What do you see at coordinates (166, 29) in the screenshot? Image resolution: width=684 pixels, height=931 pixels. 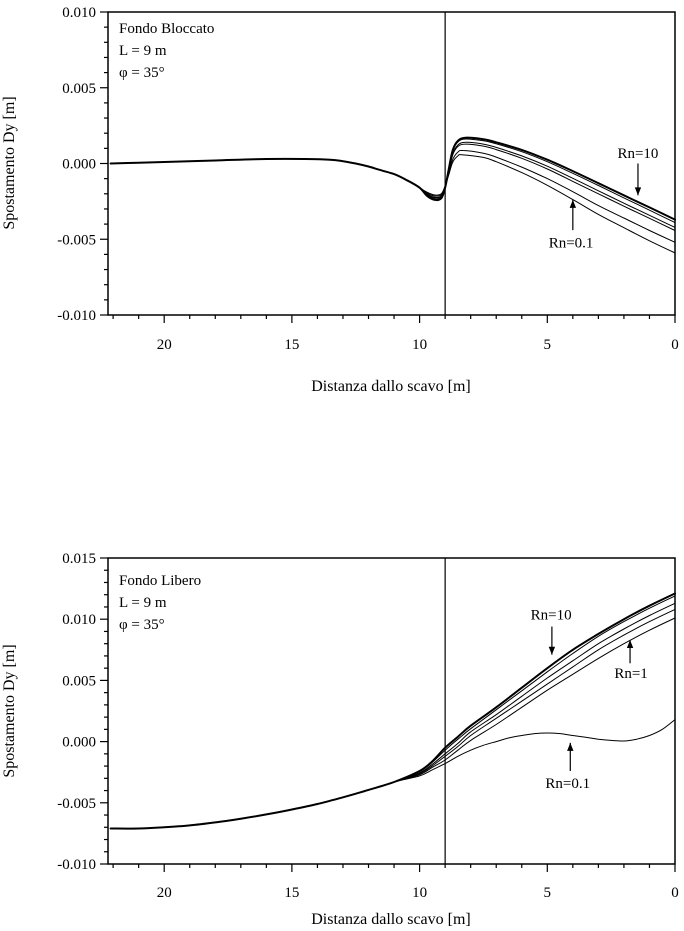 I see `panel-title-line: Fondo Bloccato` at bounding box center [166, 29].